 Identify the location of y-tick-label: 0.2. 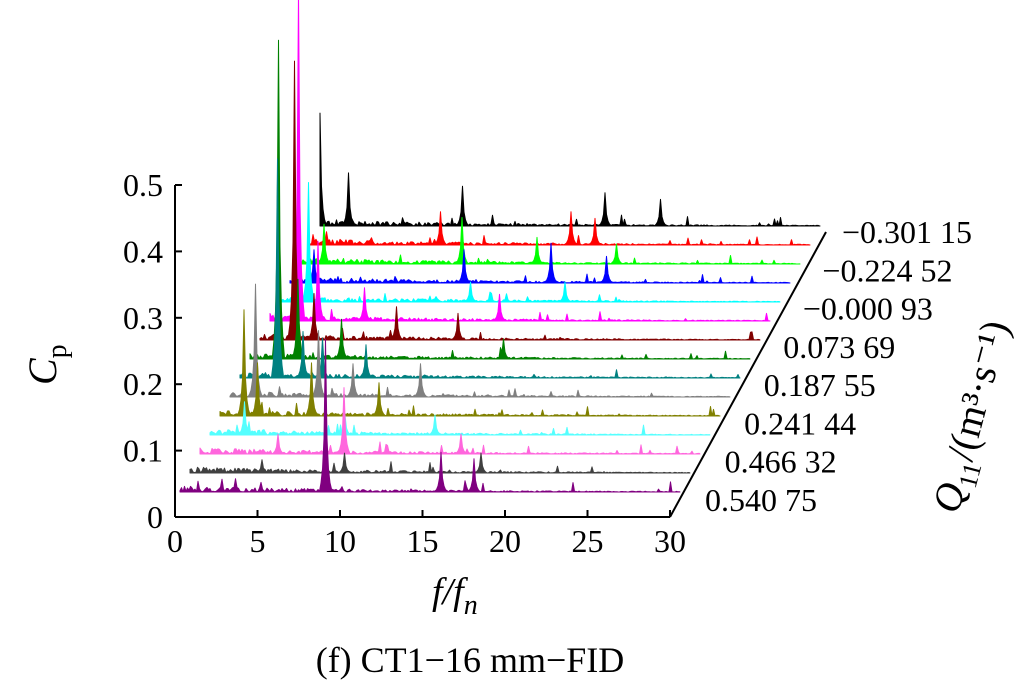
(143, 384).